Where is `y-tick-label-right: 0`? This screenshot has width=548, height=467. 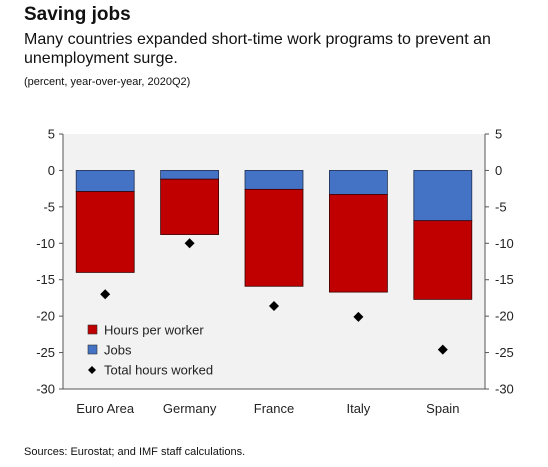 y-tick-label-right: 0 is located at coordinates (498, 170).